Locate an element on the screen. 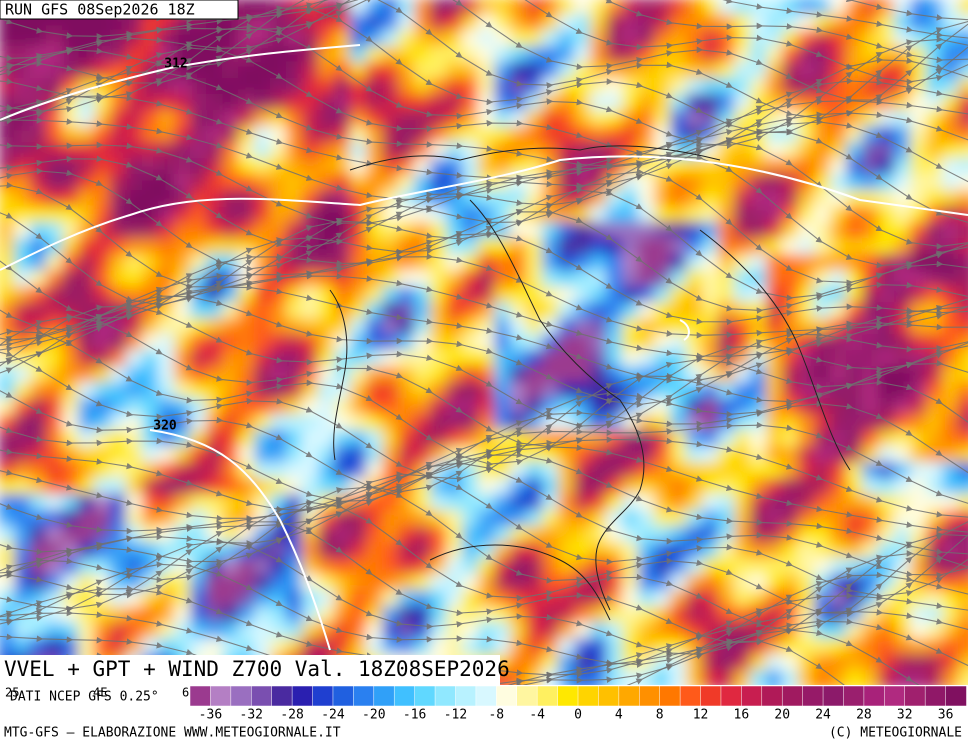 The width and height of the screenshot is (968, 745). axis-label: 25 is located at coordinates (12, 693).